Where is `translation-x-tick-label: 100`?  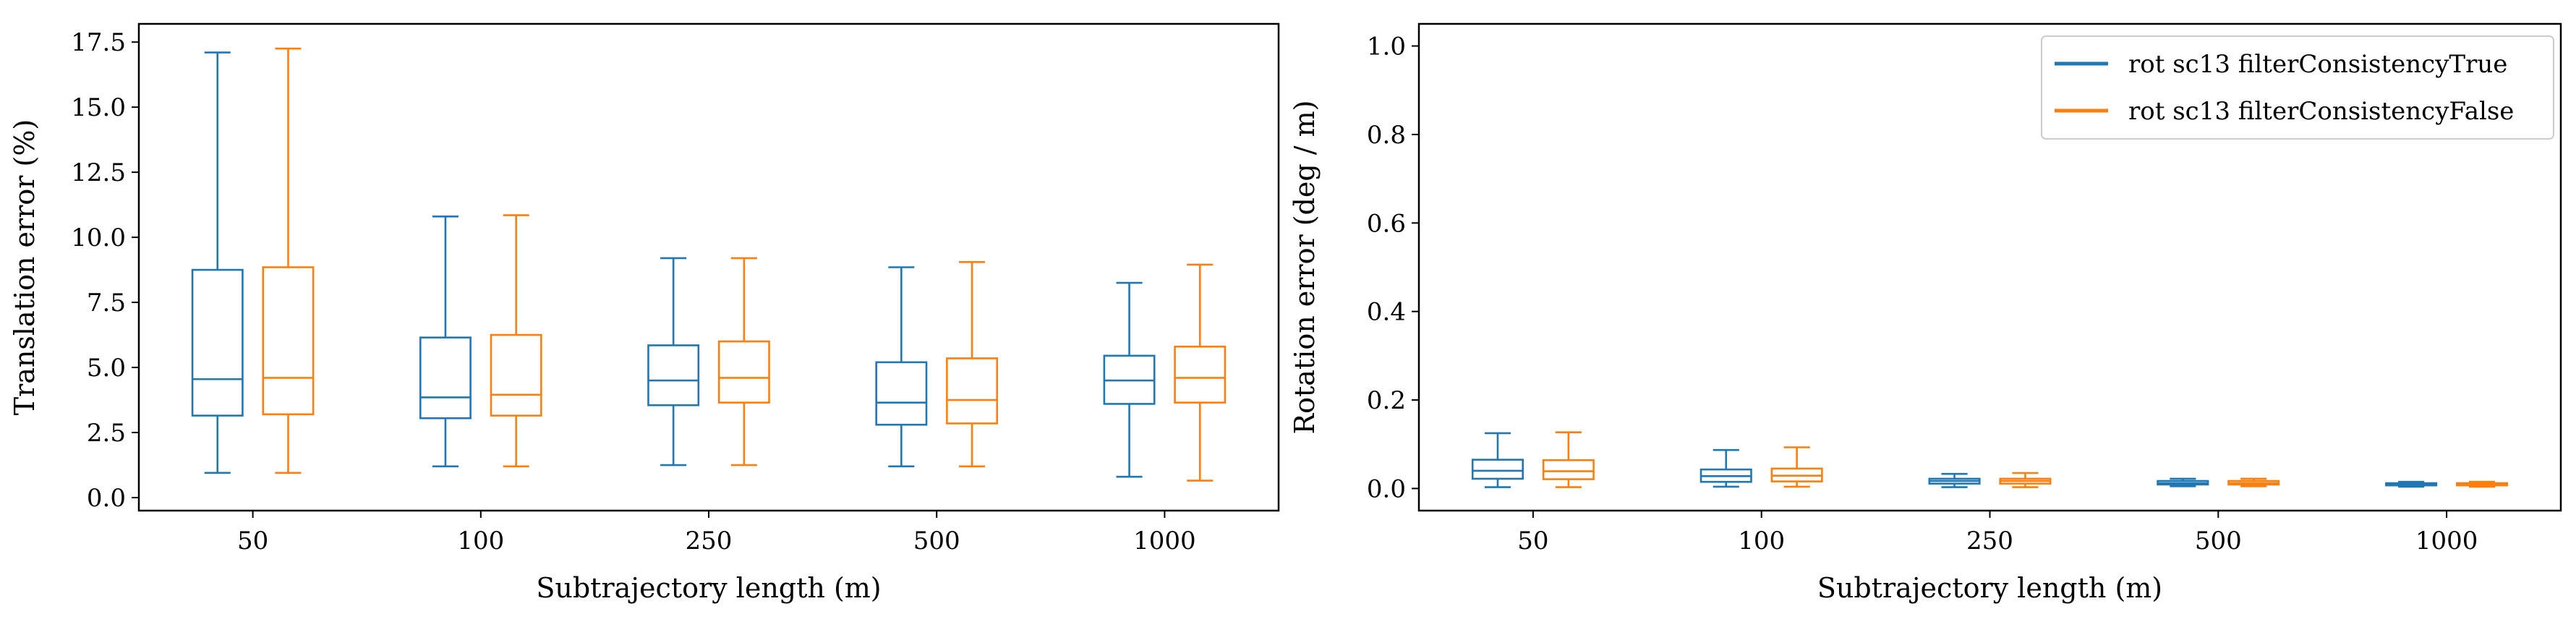
translation-x-tick-label: 100 is located at coordinates (481, 541).